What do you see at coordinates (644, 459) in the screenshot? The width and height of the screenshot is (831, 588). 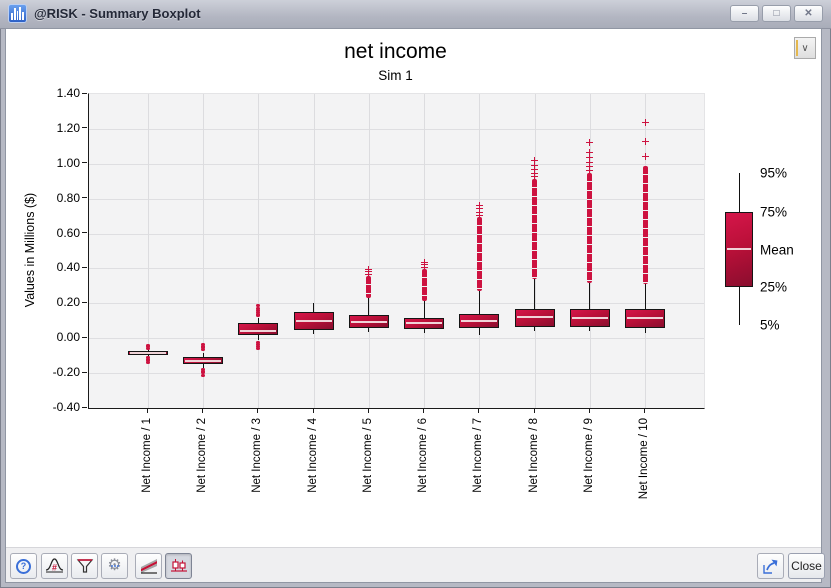 I see `x-tick-label: Net Income / 10` at bounding box center [644, 459].